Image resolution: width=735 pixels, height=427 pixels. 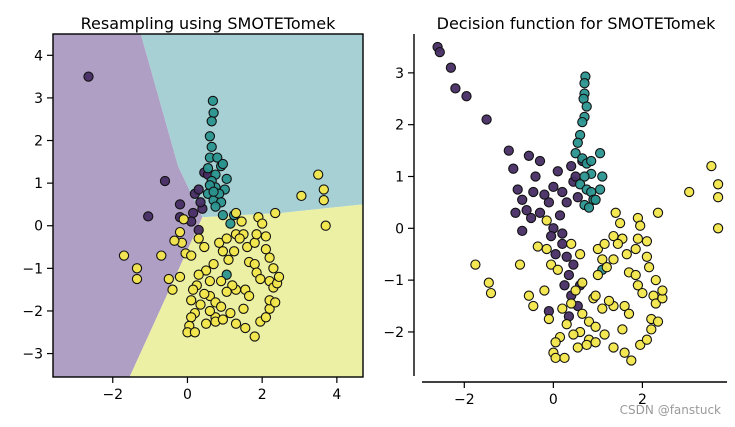 What do you see at coordinates (399, 229) in the screenshot?
I see `right-y-tick-label: 0` at bounding box center [399, 229].